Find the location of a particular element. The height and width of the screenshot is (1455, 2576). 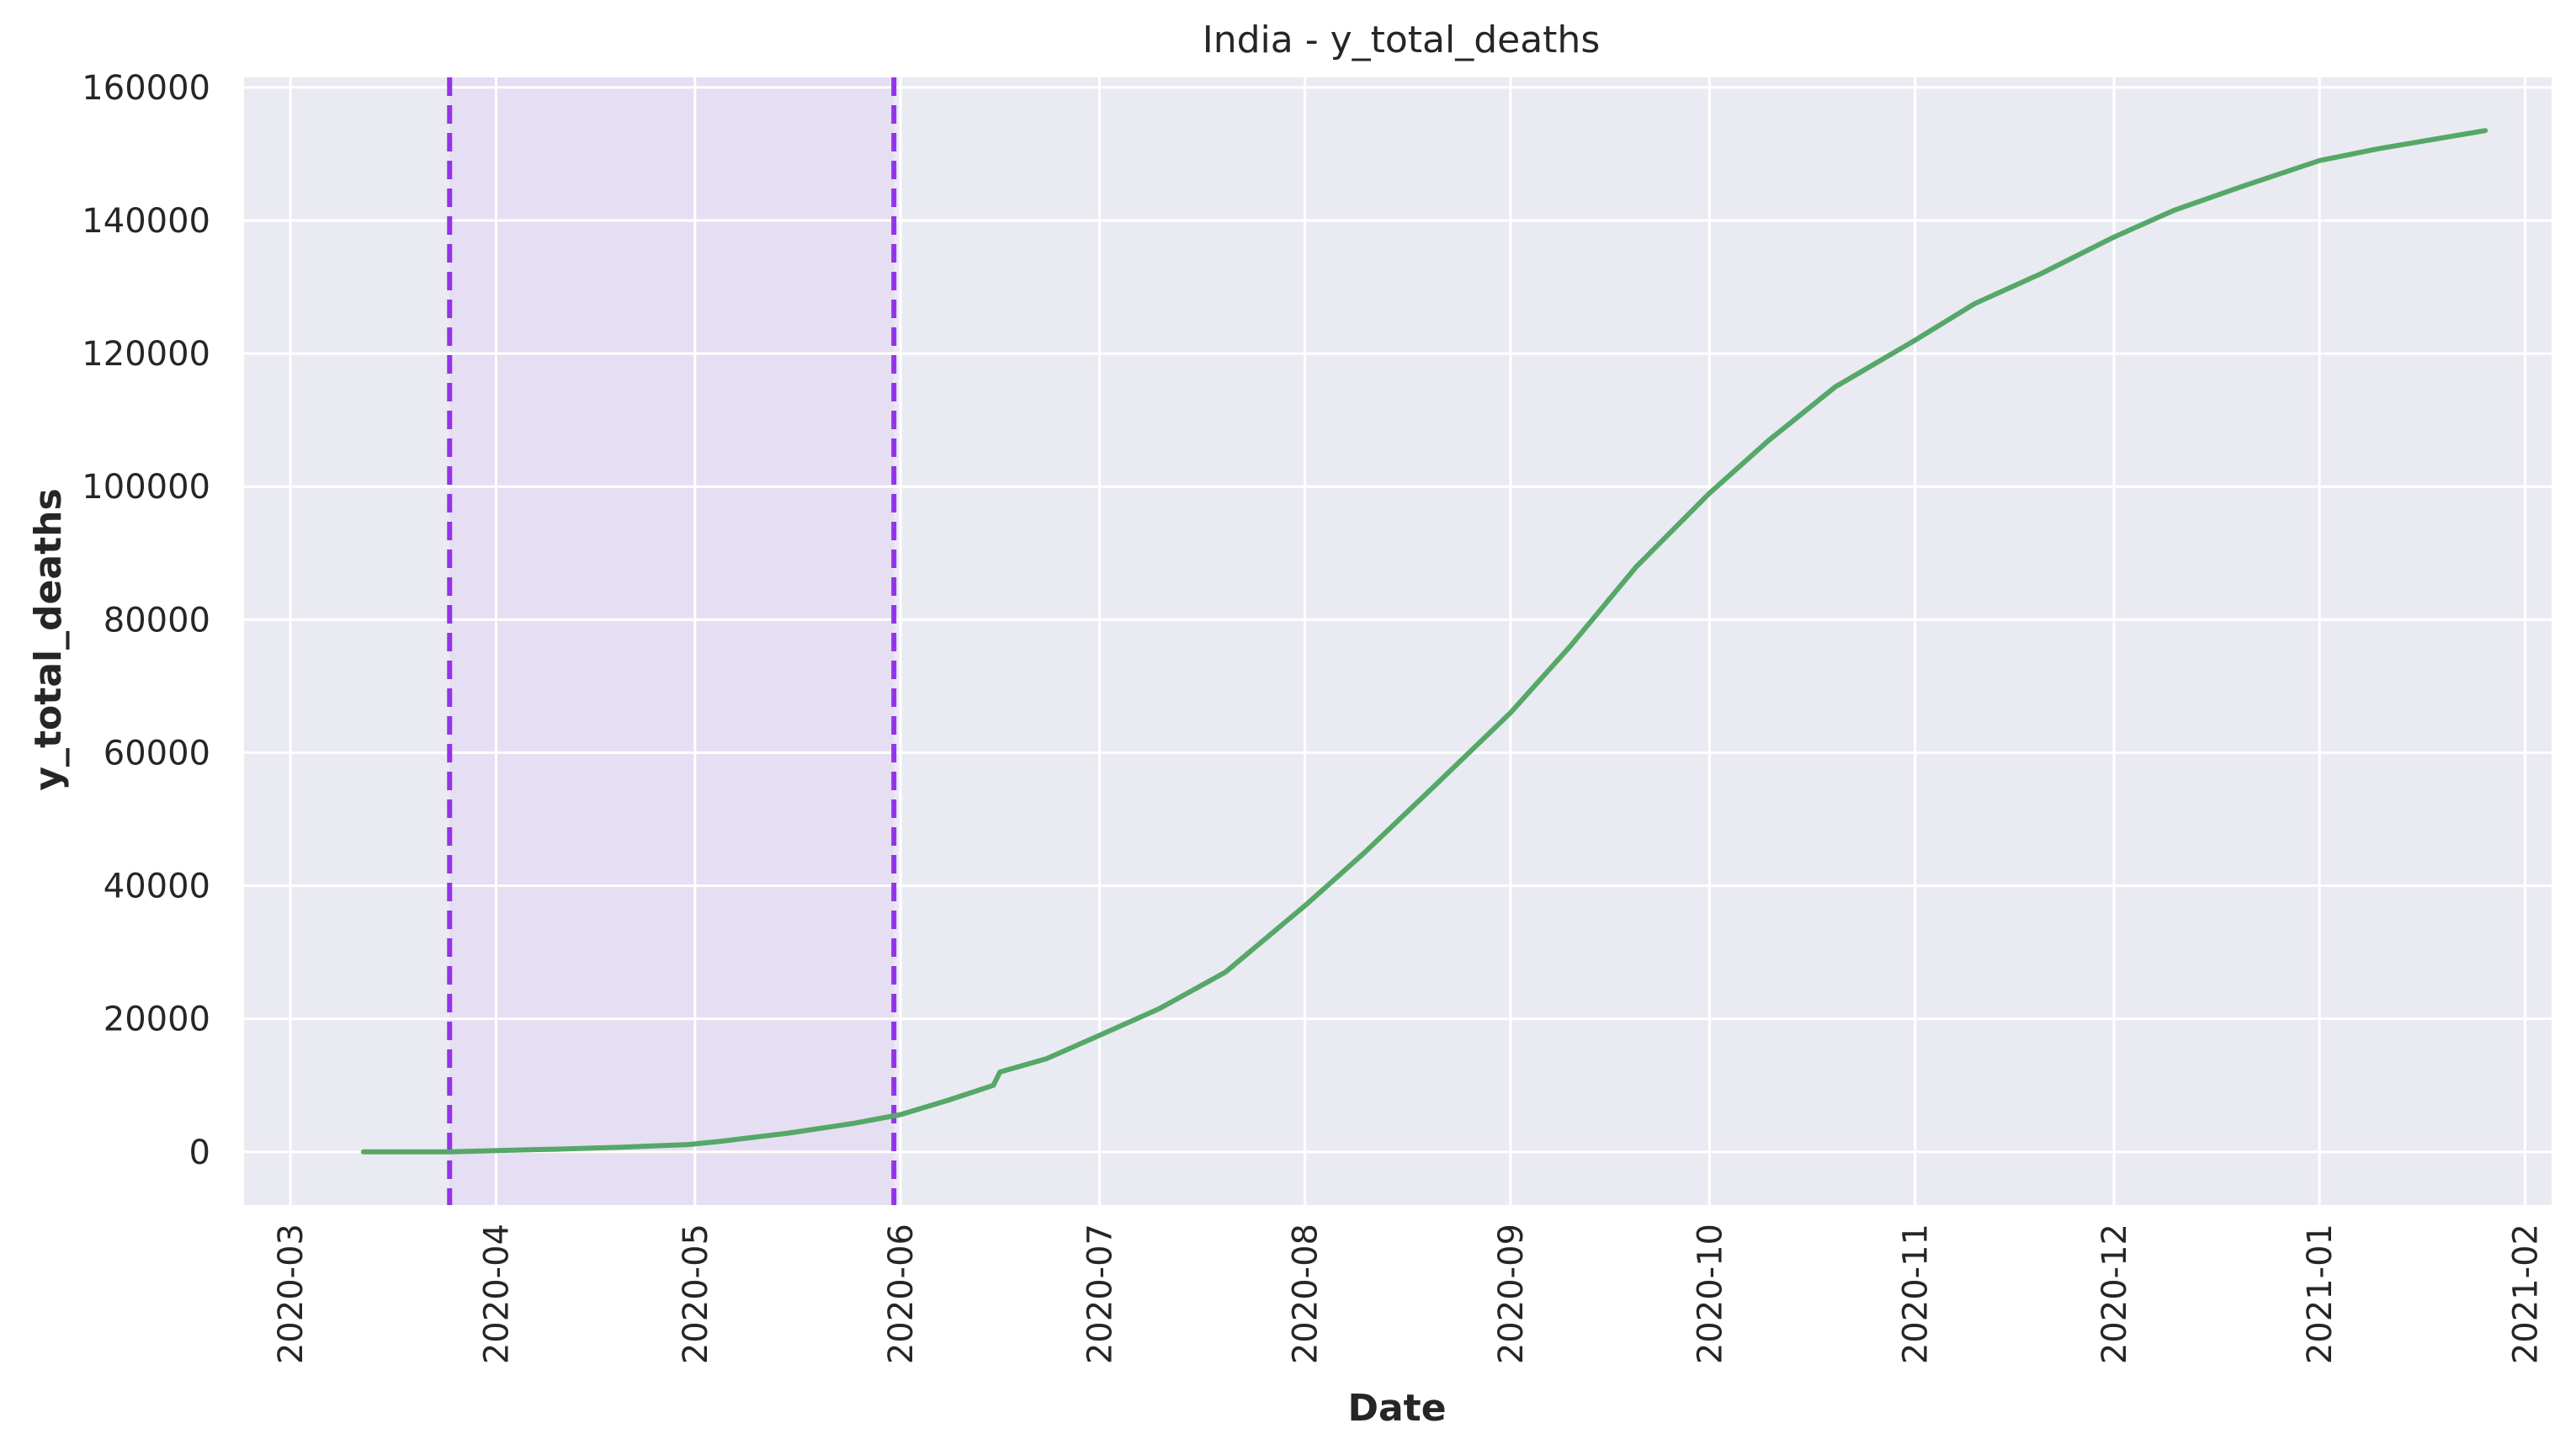

x-tick-label-2020-04: 2020-04 is located at coordinates (497, 1294).